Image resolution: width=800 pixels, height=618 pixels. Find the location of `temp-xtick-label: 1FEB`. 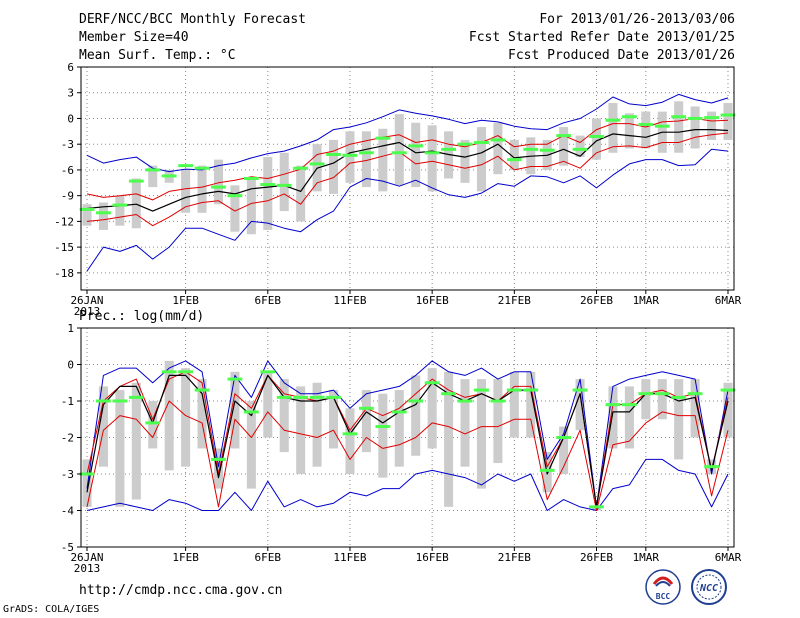

temp-xtick-label: 1FEB is located at coordinates (185, 300).